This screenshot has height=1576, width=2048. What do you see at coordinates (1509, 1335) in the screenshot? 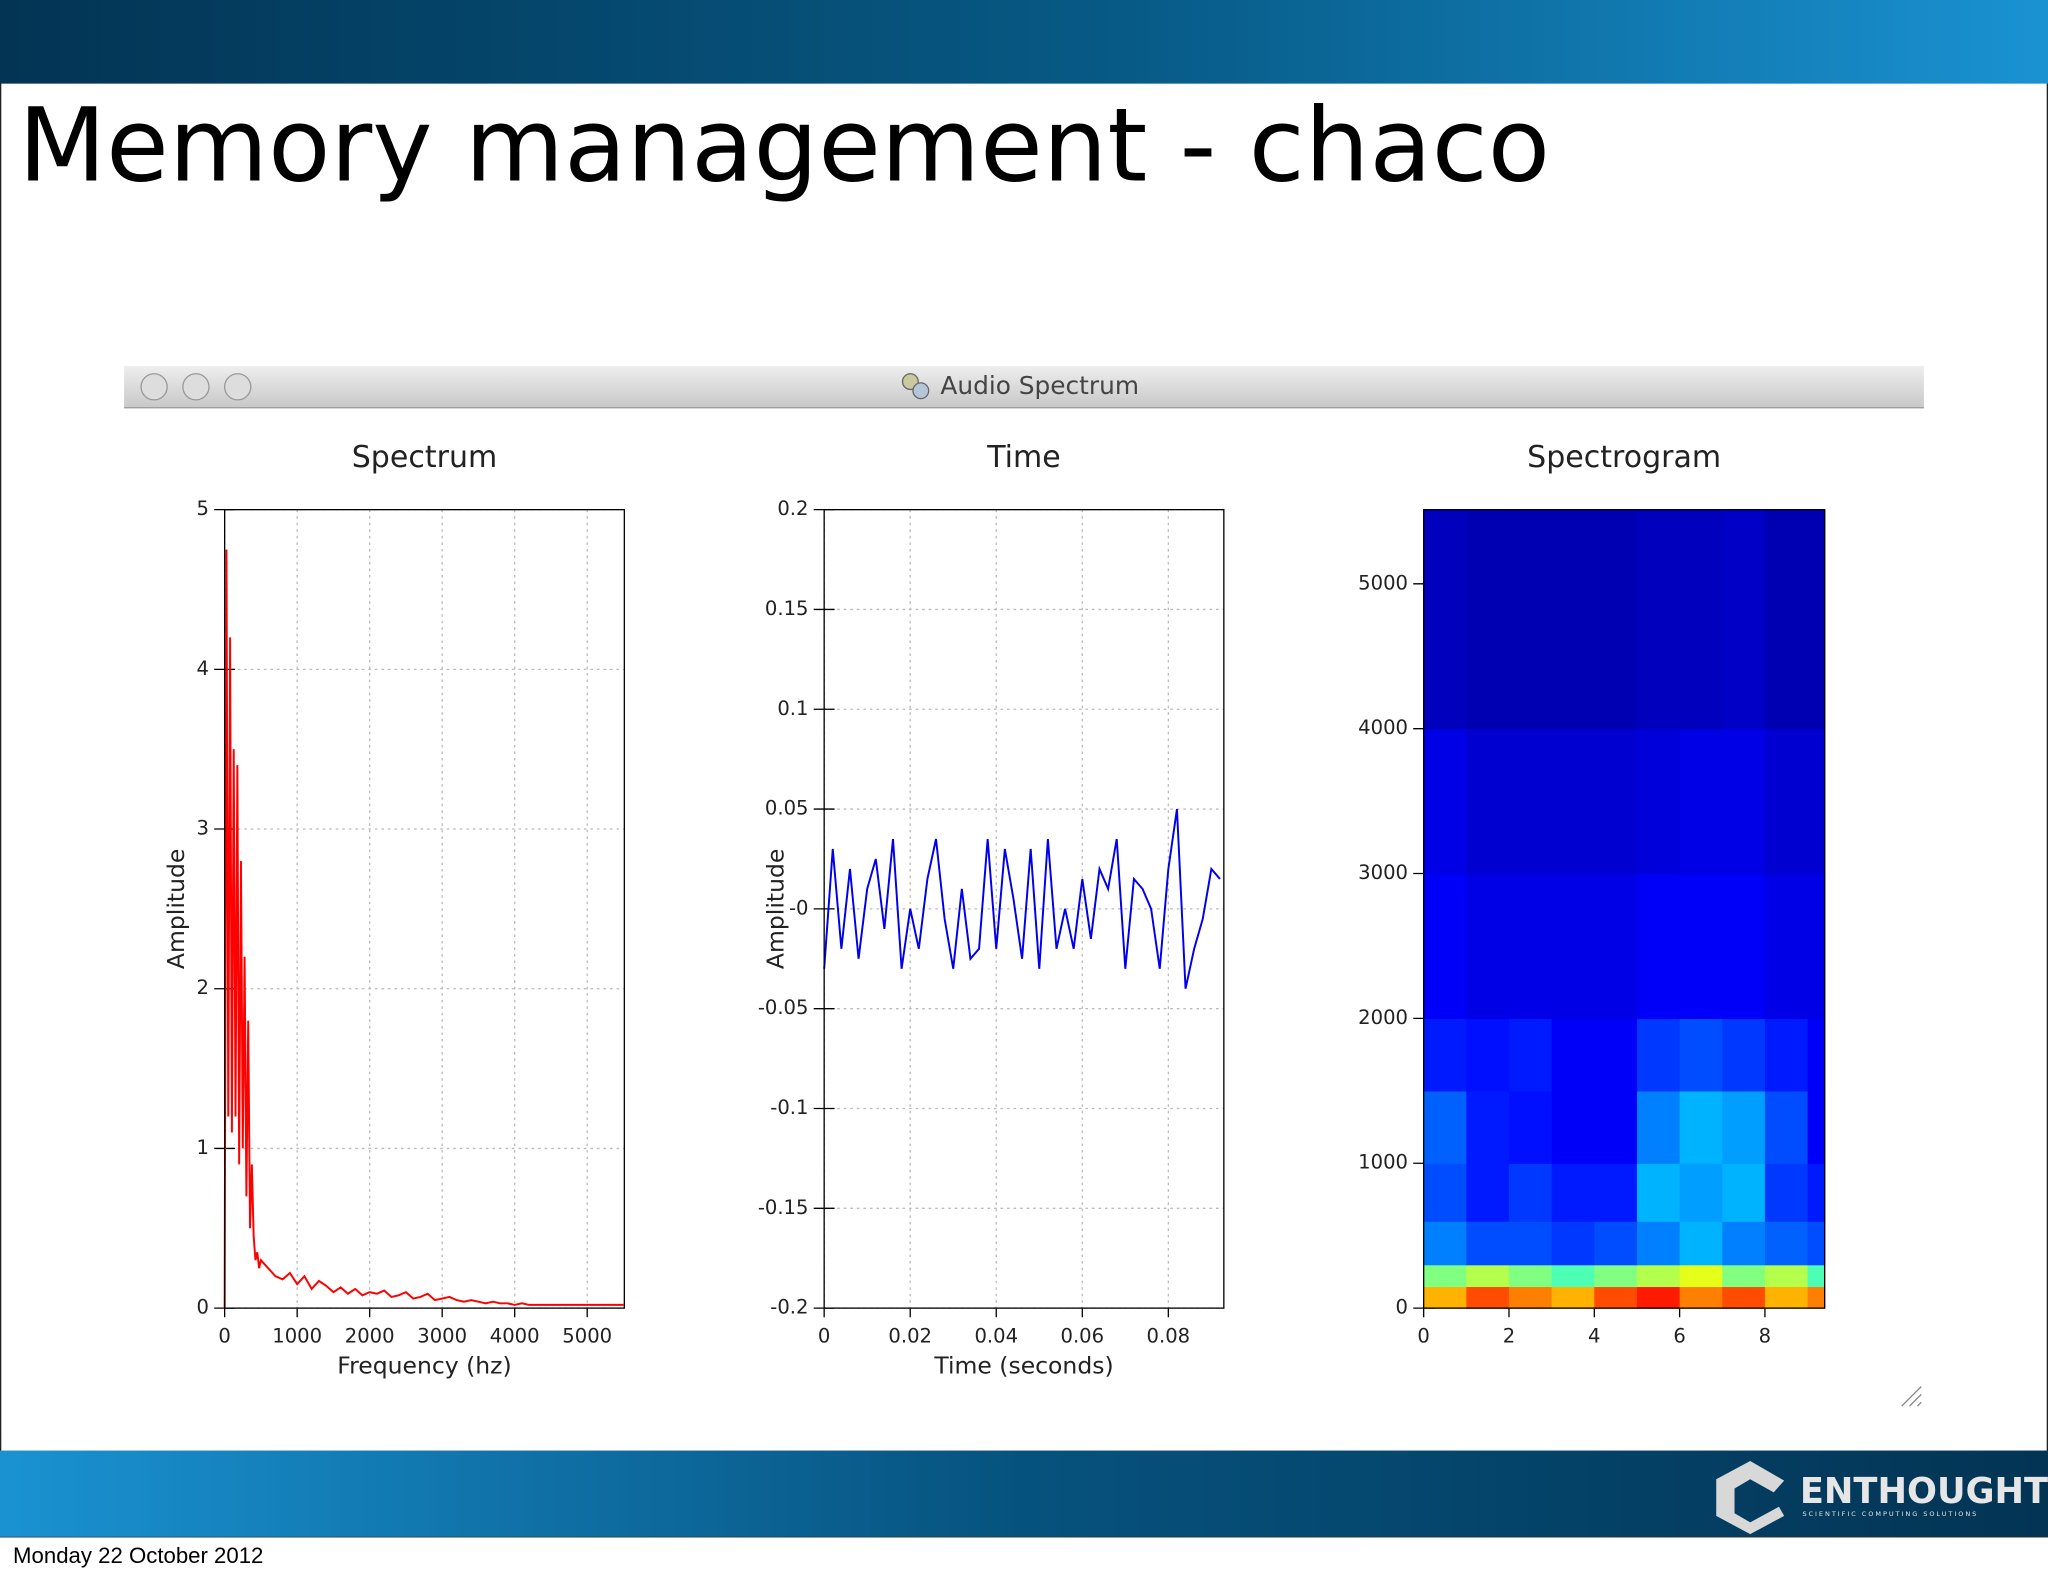
I see `x-tick-label: 2` at bounding box center [1509, 1335].